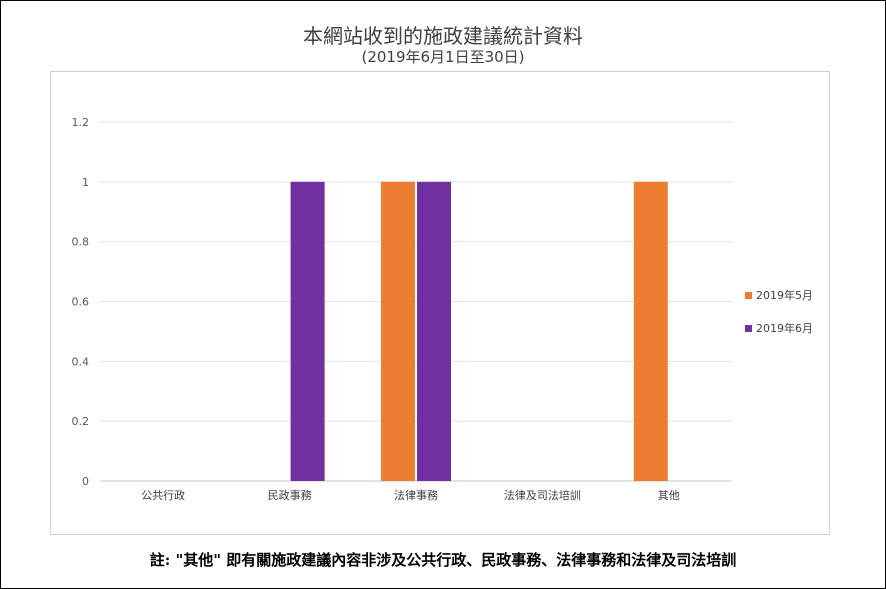 The width and height of the screenshot is (886, 589). What do you see at coordinates (542, 495) in the screenshot?
I see `x-tick-label: 法律及司法培訓` at bounding box center [542, 495].